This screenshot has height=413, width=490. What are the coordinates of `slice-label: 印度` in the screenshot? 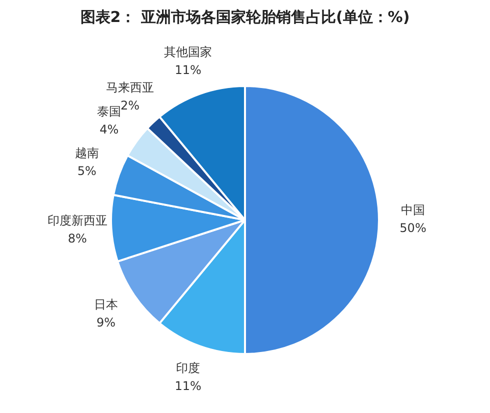 It's located at (188, 368).